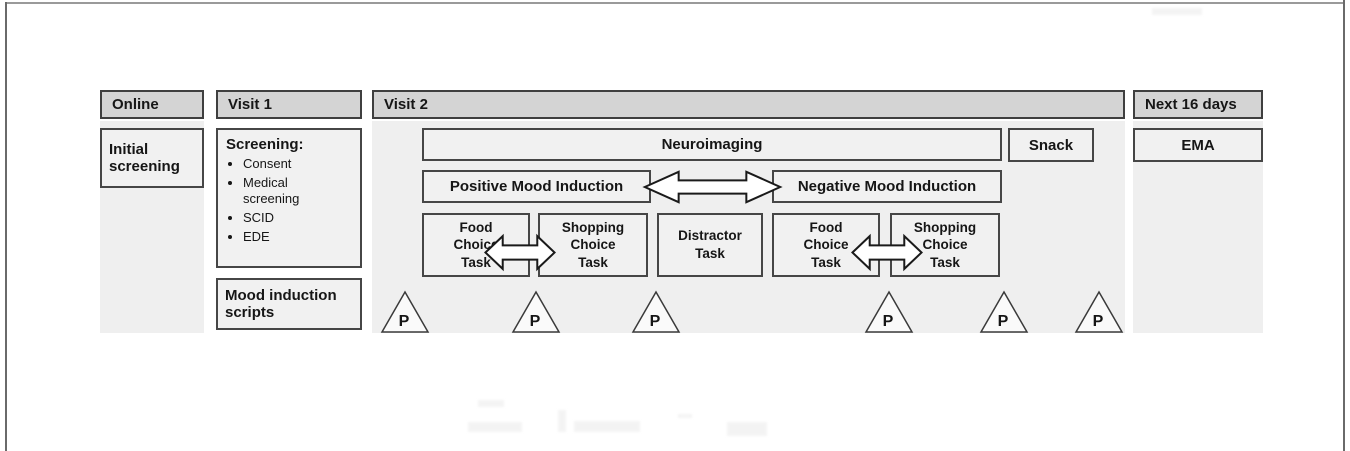  Describe the element at coordinates (1191, 104) in the screenshot. I see `phase-header-next16-label: Next 16 days` at that location.